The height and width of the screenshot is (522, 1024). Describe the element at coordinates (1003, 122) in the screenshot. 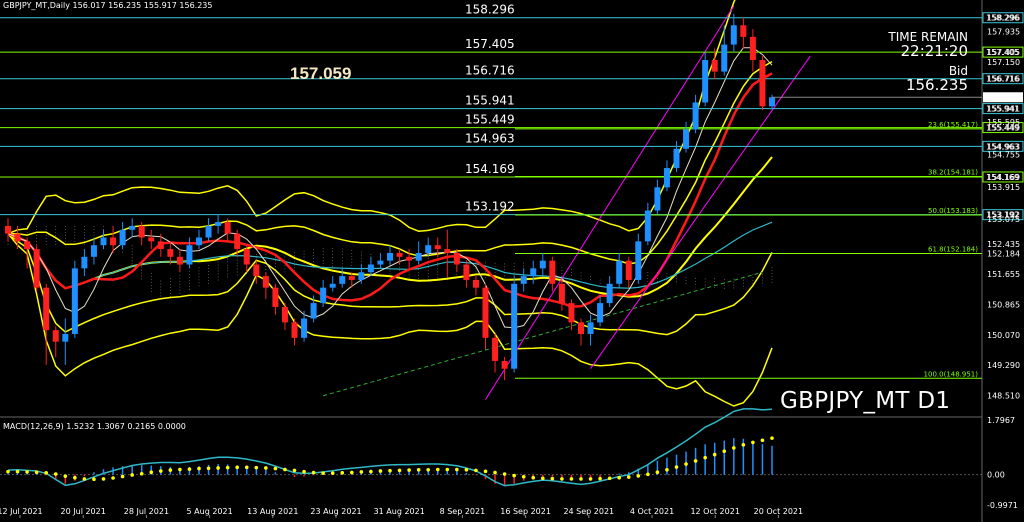

I see `price-tick-label: 155.595` at that location.